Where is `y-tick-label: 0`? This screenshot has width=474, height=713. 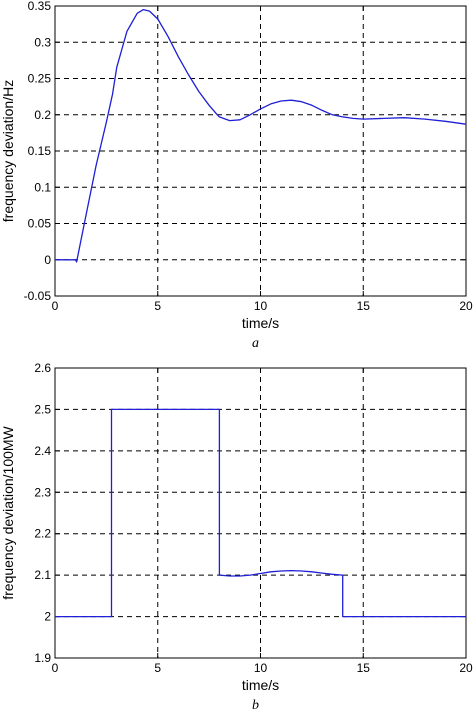
y-tick-label: 0 is located at coordinates (47, 260).